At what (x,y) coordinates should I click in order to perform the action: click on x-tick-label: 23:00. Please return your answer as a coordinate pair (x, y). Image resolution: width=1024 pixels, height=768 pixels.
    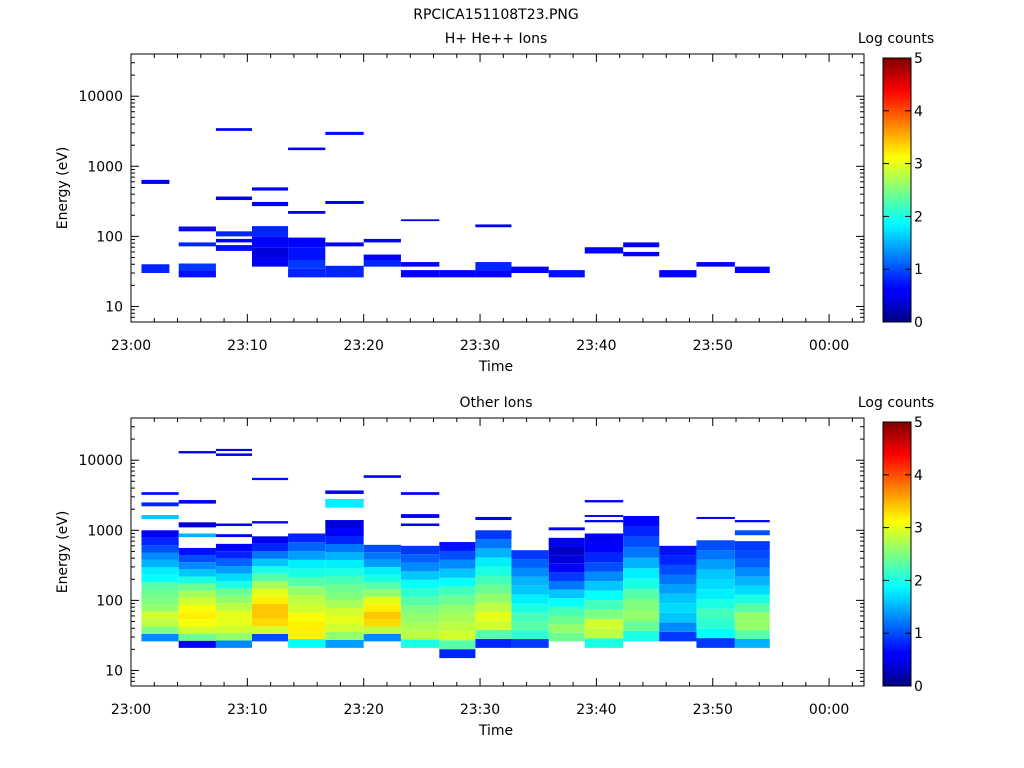
    Looking at the image, I should click on (131, 710).